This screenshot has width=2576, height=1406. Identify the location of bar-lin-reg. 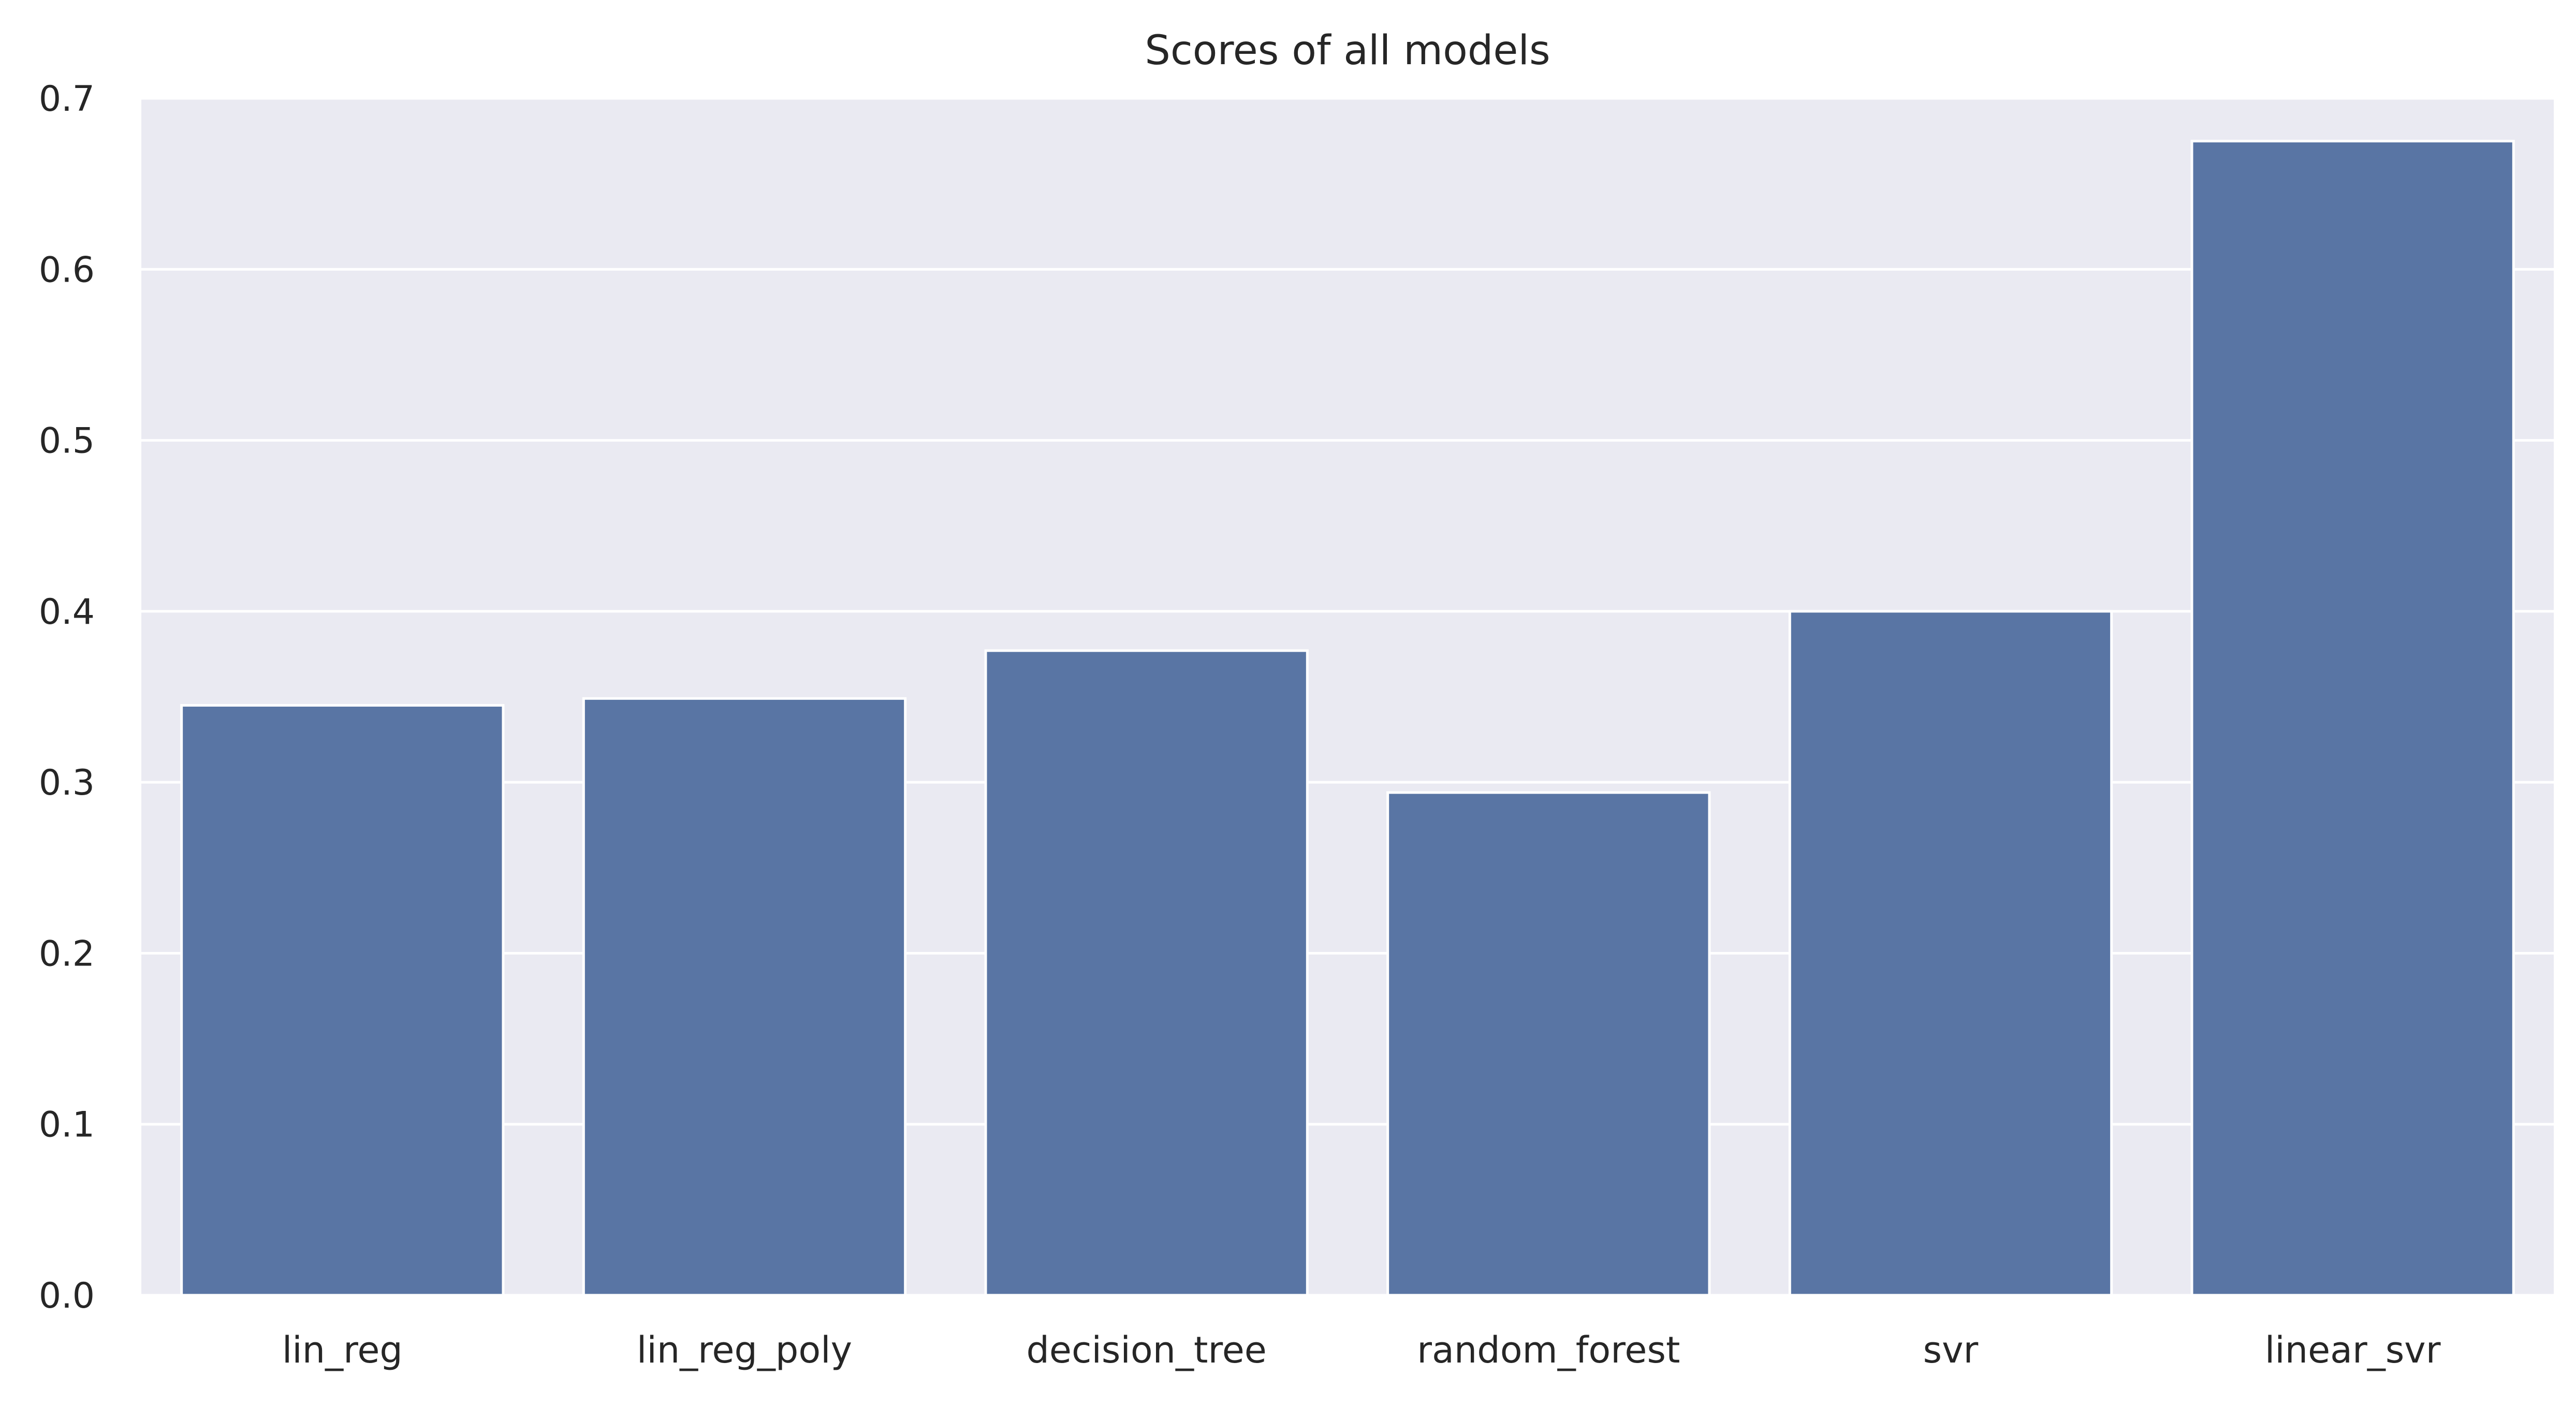
(343, 1001).